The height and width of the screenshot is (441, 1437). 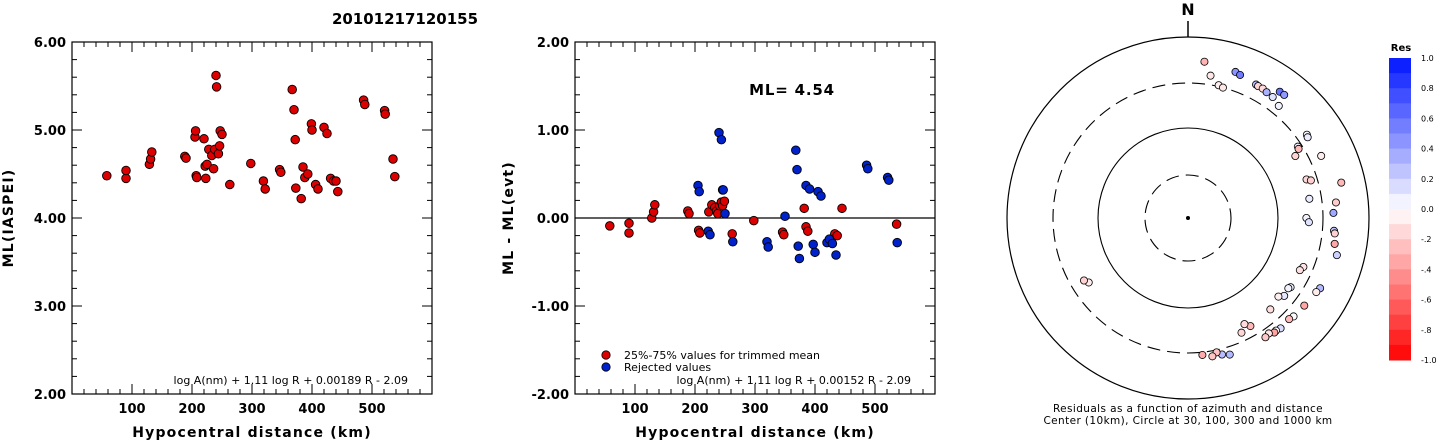 What do you see at coordinates (1427, 118) in the screenshot?
I see `colorbar-tick-label: 0.6` at bounding box center [1427, 118].